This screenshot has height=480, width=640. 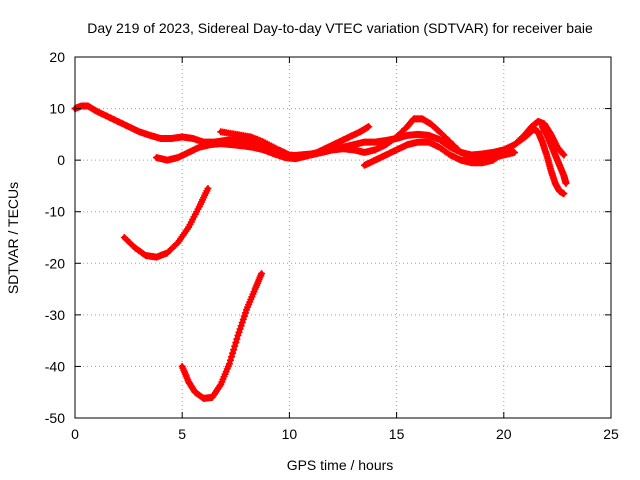 What do you see at coordinates (57, 57) in the screenshot?
I see `y-tick-label: 20` at bounding box center [57, 57].